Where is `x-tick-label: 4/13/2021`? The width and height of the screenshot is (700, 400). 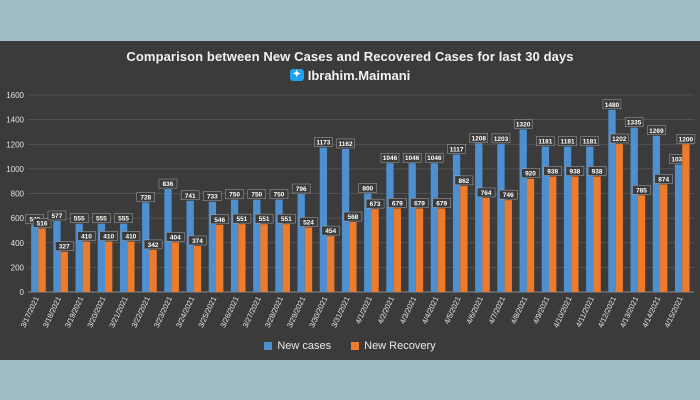
x-tick-label: 4/13/2021 is located at coordinates (629, 312).